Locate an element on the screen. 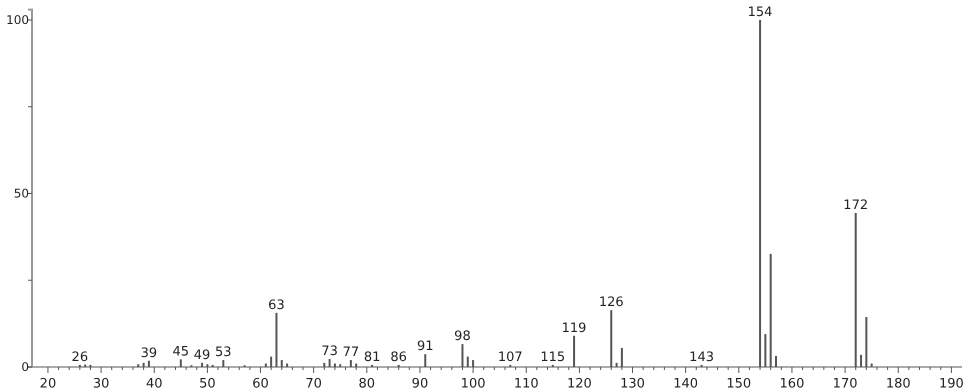 This screenshot has height=389, width=966. annotation: 63 is located at coordinates (276, 305).